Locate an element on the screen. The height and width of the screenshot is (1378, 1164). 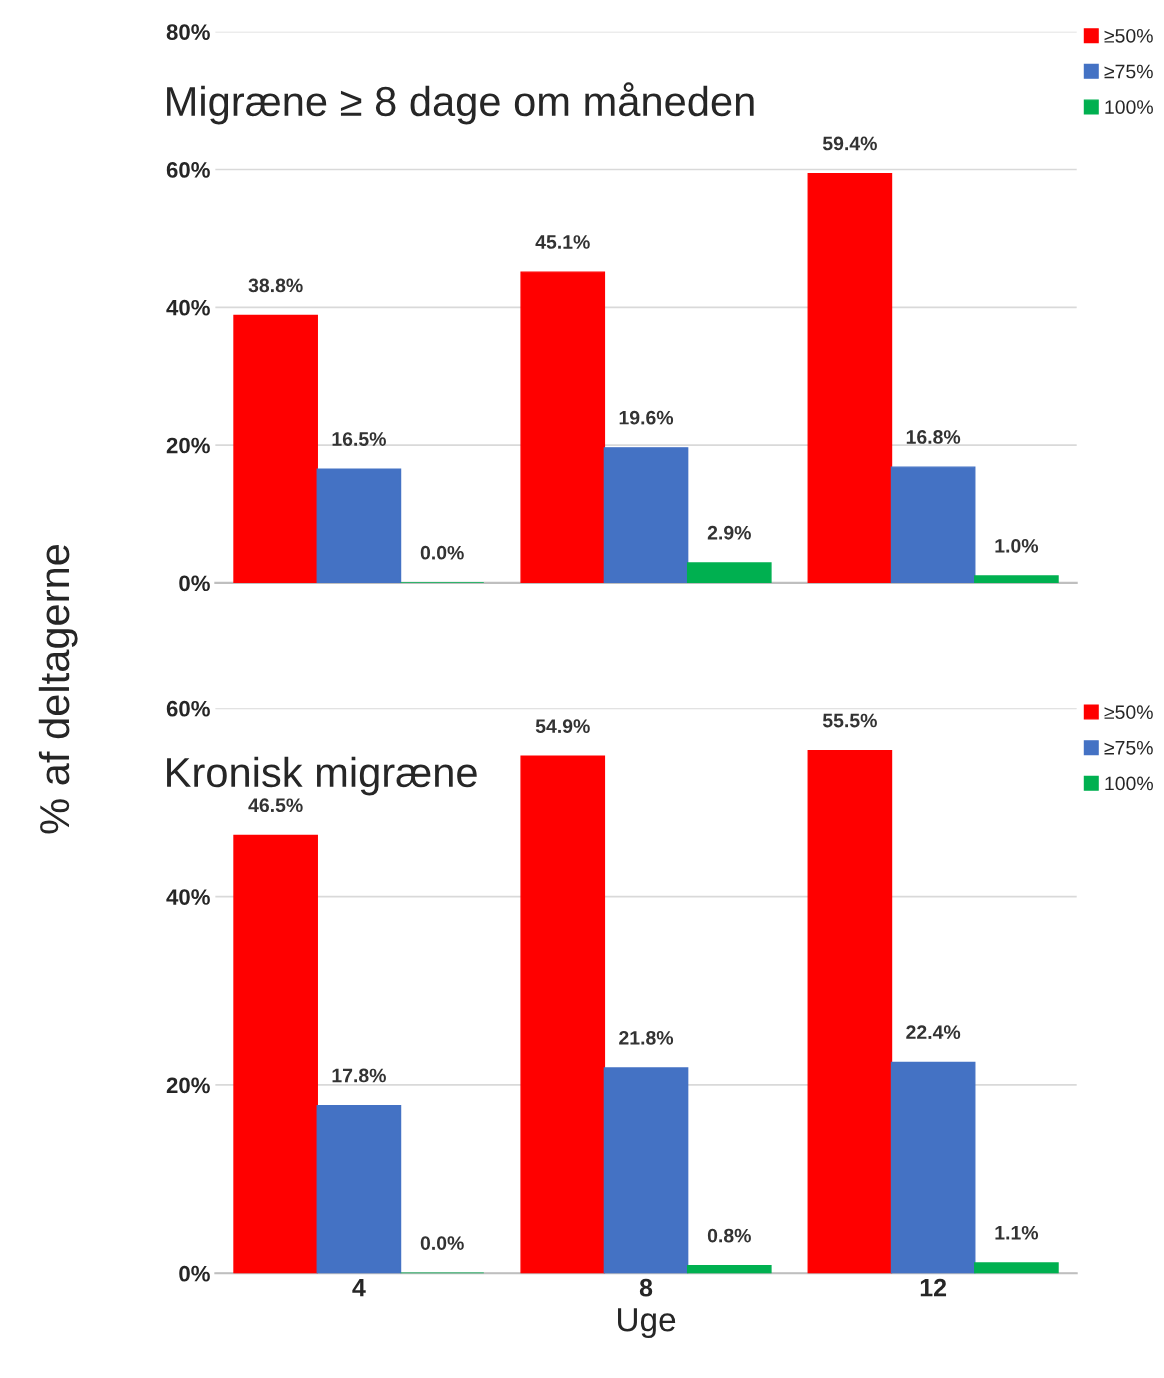
data-label: 38.8% is located at coordinates (275, 285).